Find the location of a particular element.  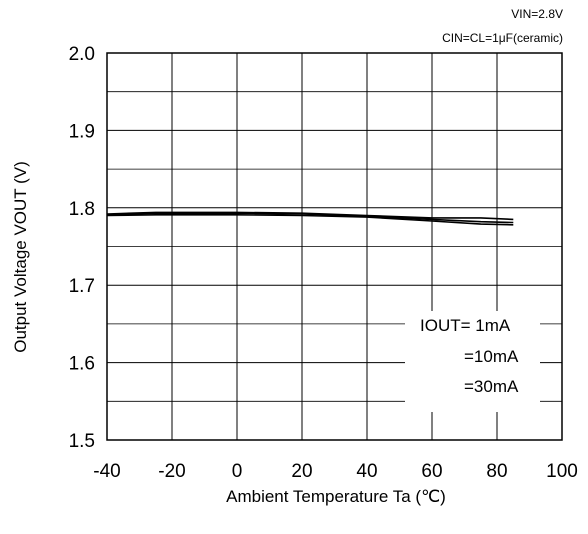

y-tick-label: 1.8 is located at coordinates (82, 209).